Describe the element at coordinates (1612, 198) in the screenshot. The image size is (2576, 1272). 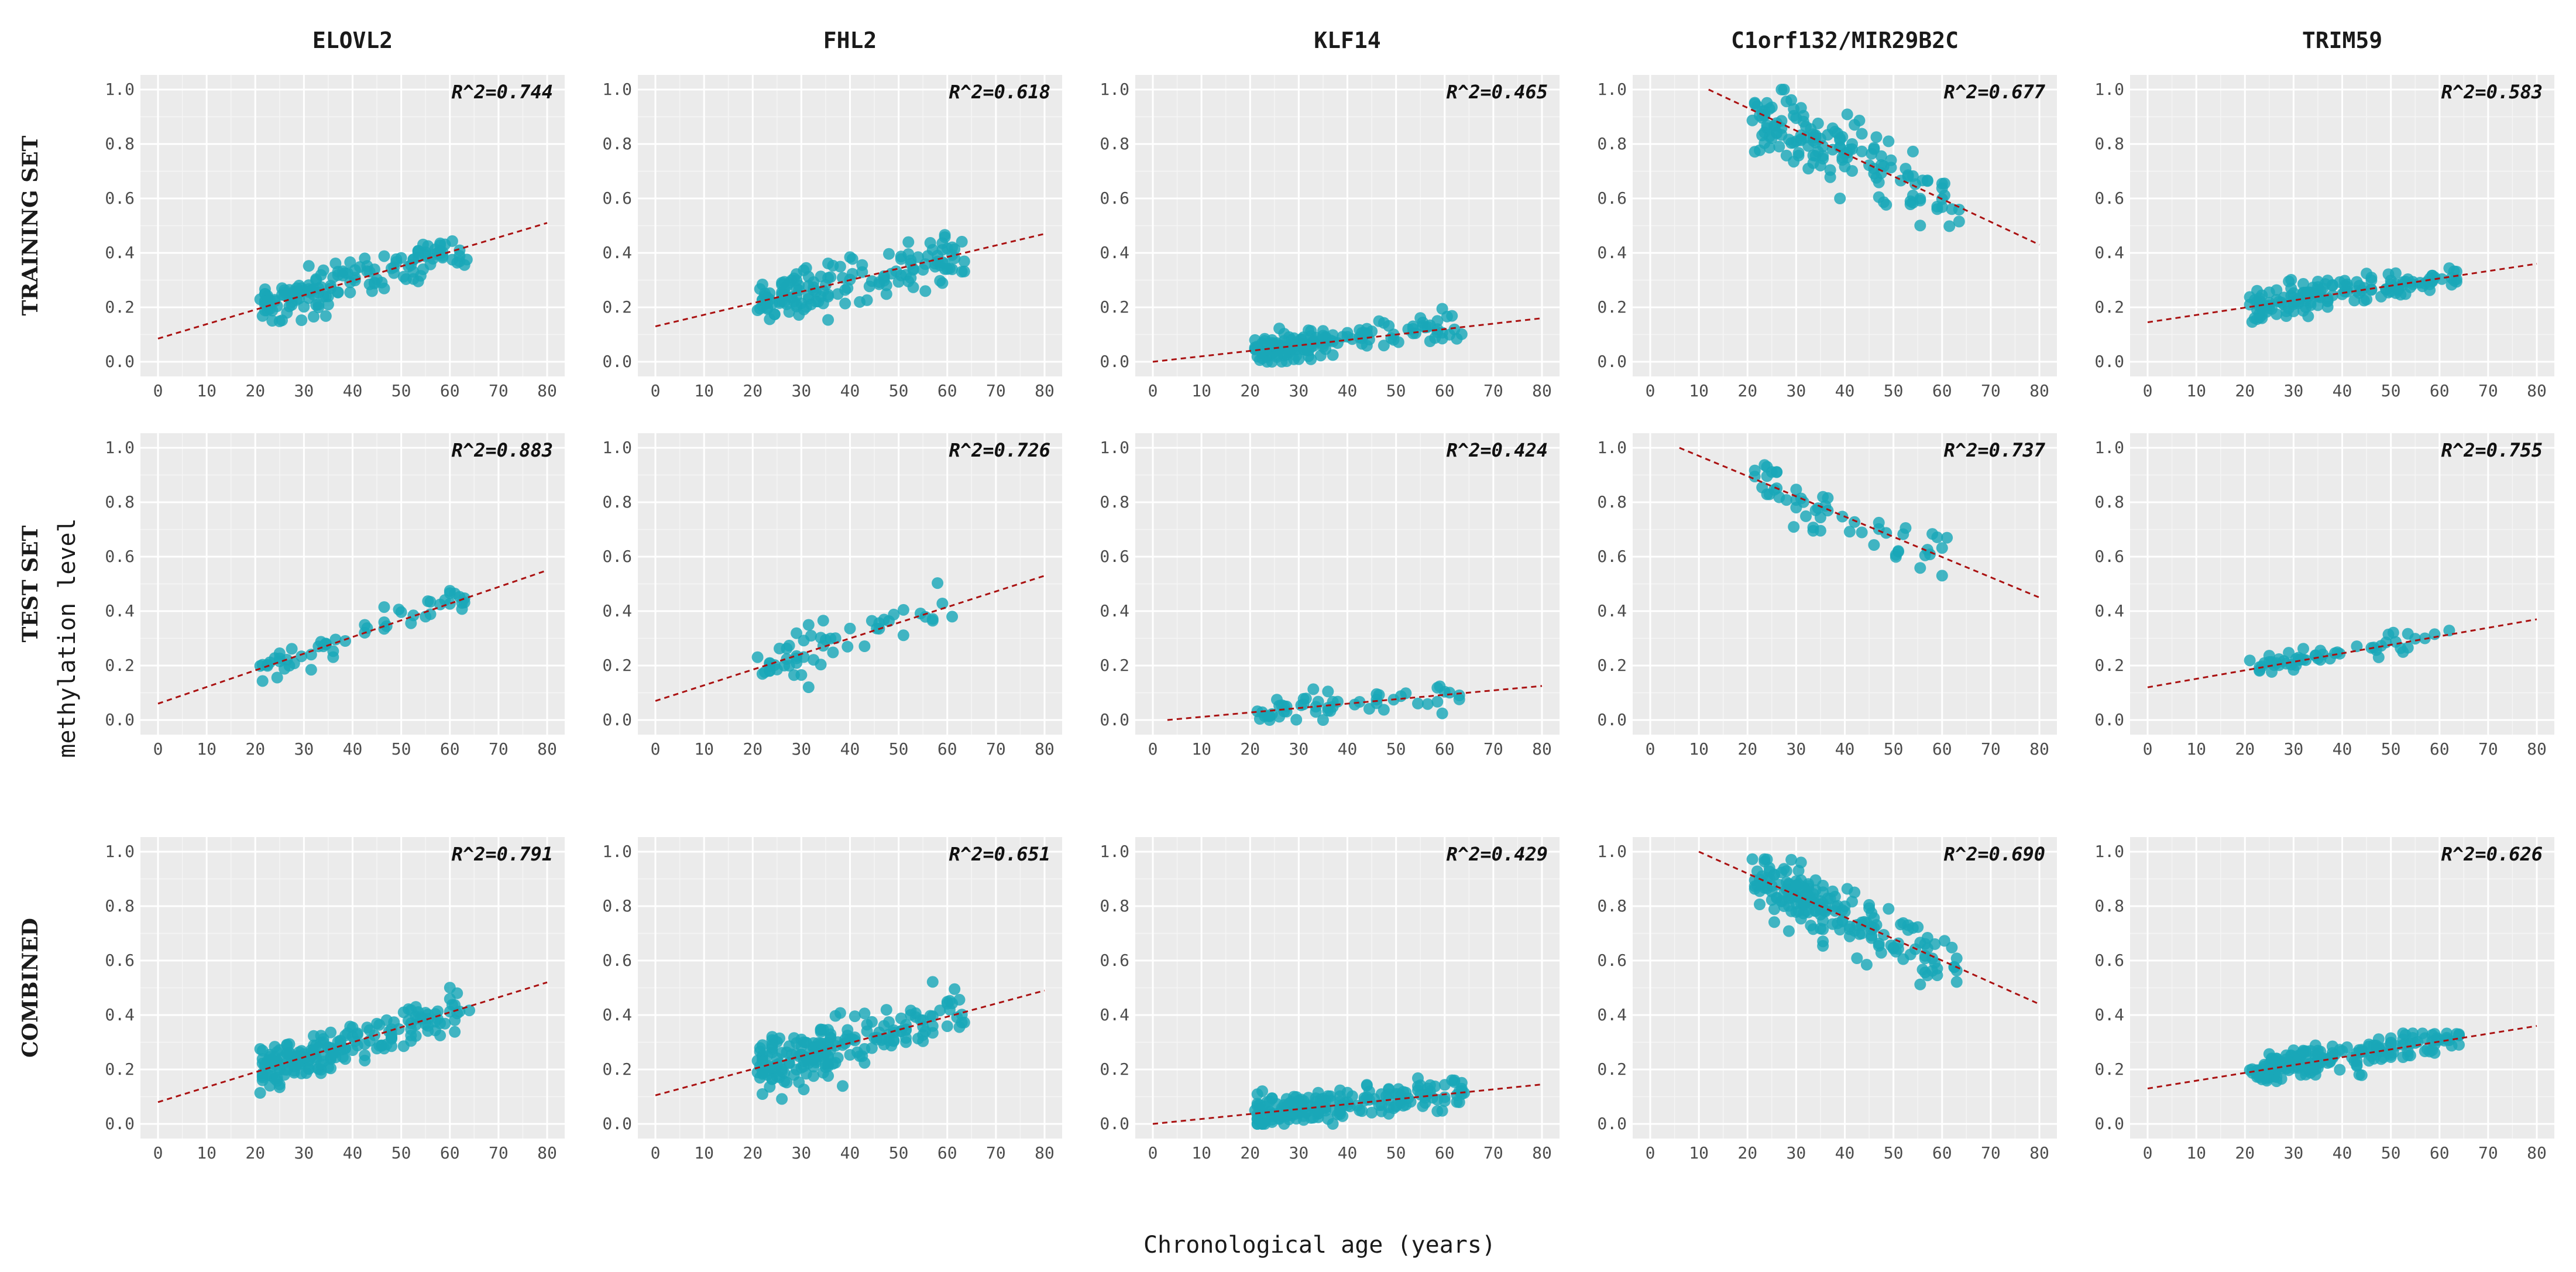
I see `y-tick-label: 0.6` at that location.